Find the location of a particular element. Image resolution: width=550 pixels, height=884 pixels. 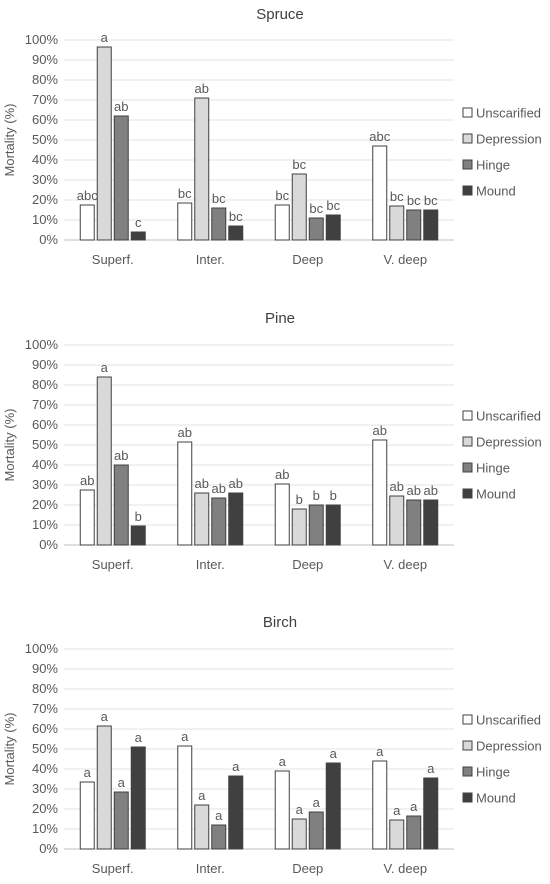

y-tick-label: 0% is located at coordinates (48, 848).